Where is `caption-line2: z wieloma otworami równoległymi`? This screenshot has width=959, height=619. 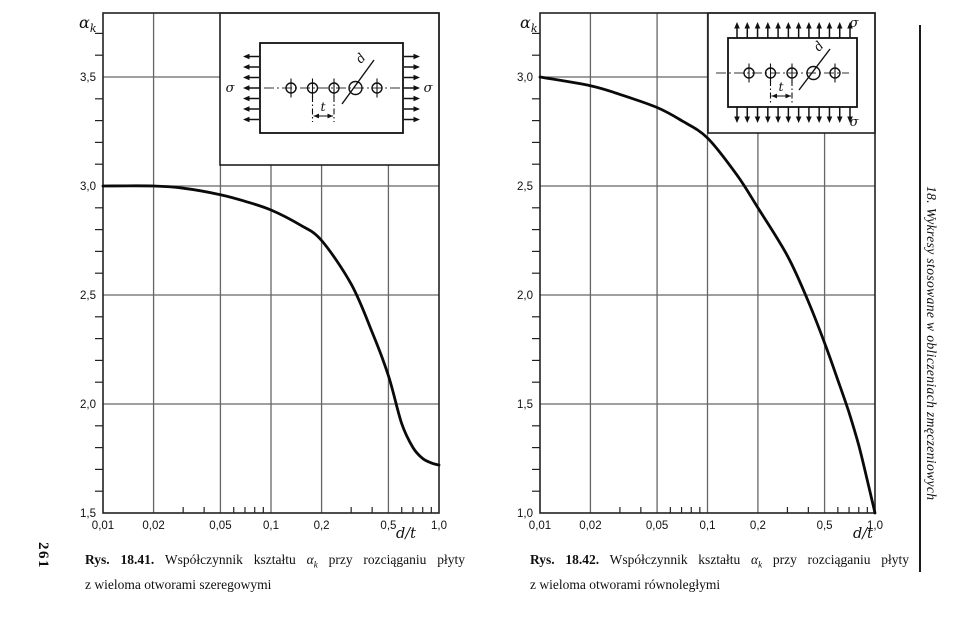 caption-line2: z wieloma otworami równoległymi is located at coordinates (625, 584).